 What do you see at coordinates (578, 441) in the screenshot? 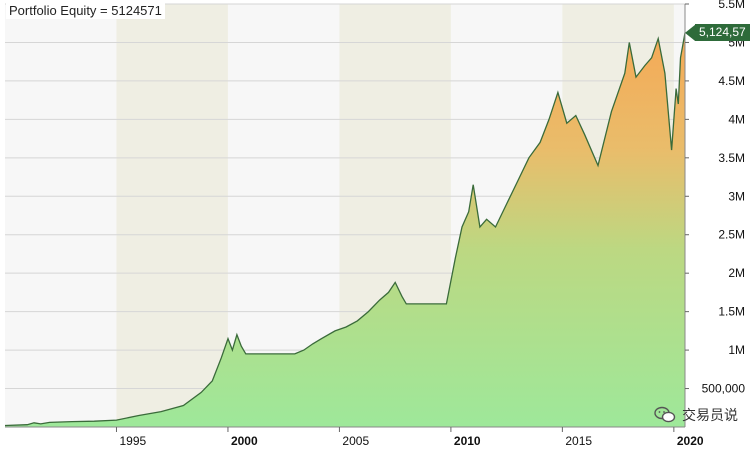
I see `x-tick-label: 2015` at bounding box center [578, 441].